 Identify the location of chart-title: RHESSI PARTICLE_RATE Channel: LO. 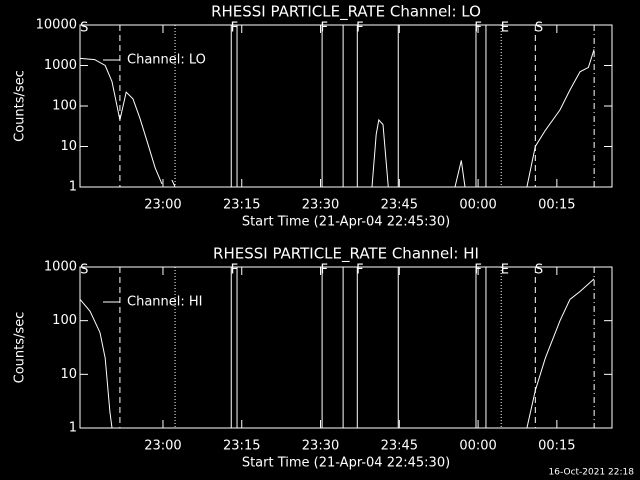
(346, 12).